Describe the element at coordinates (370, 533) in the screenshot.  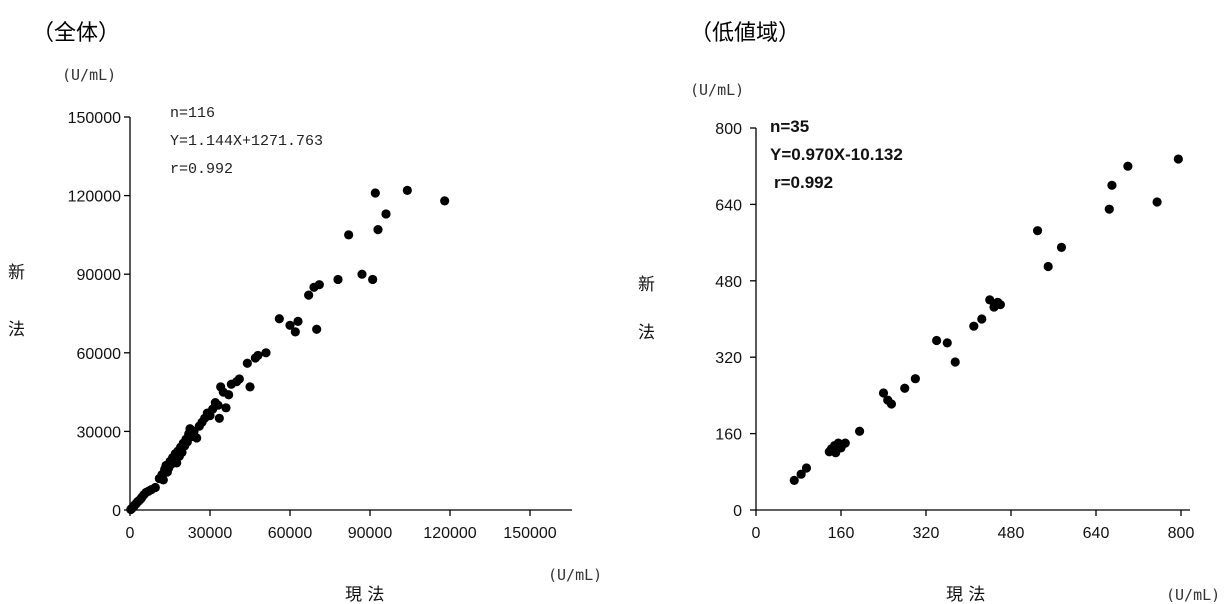
I see `x-tick-label: 90000` at that location.